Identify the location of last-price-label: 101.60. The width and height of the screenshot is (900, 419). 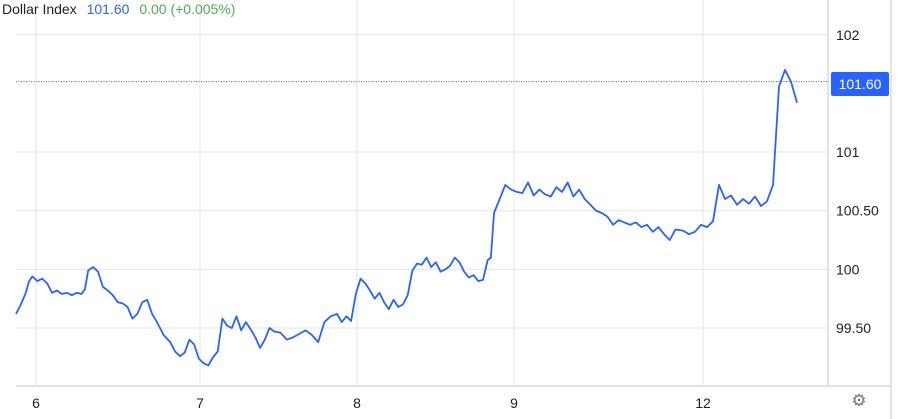
(860, 84).